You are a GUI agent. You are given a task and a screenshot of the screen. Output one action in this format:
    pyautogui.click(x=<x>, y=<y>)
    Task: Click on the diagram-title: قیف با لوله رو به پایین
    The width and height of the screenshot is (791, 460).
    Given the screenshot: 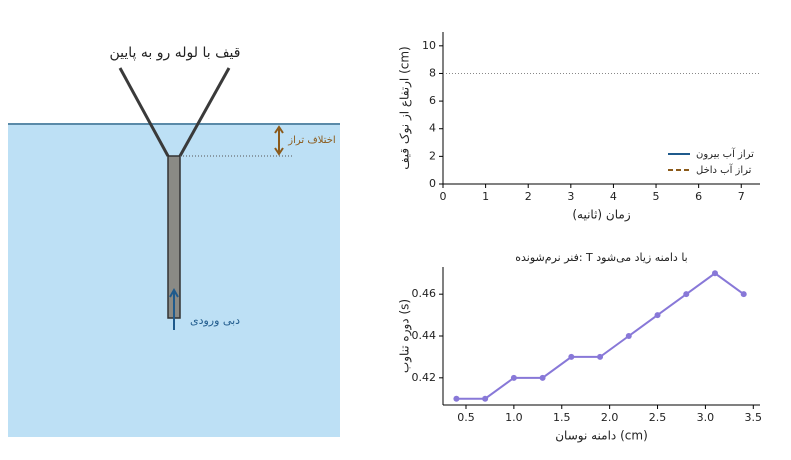 What is the action you would take?
    pyautogui.click(x=175, y=53)
    